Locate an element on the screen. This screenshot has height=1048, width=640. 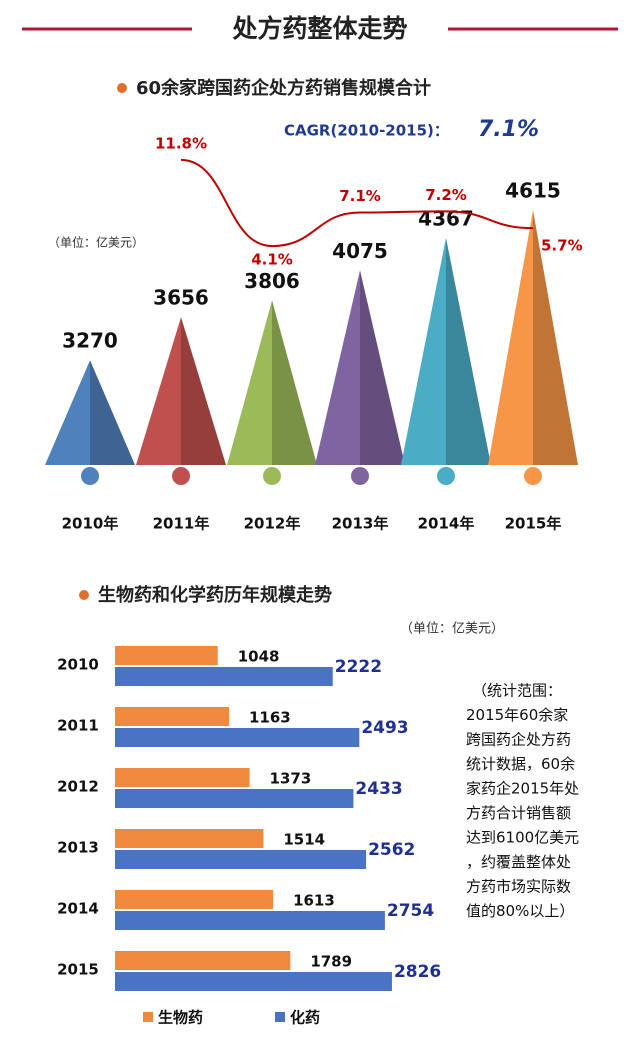
growth-line is located at coordinates (357, 203).